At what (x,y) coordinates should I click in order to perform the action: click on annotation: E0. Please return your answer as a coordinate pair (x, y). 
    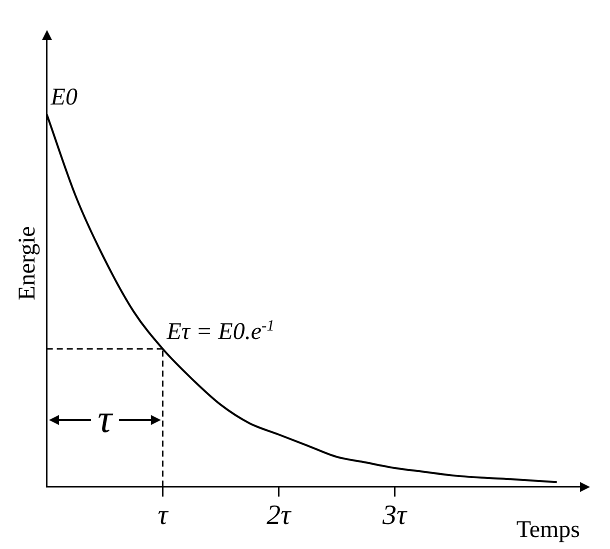
    Looking at the image, I should click on (64, 97).